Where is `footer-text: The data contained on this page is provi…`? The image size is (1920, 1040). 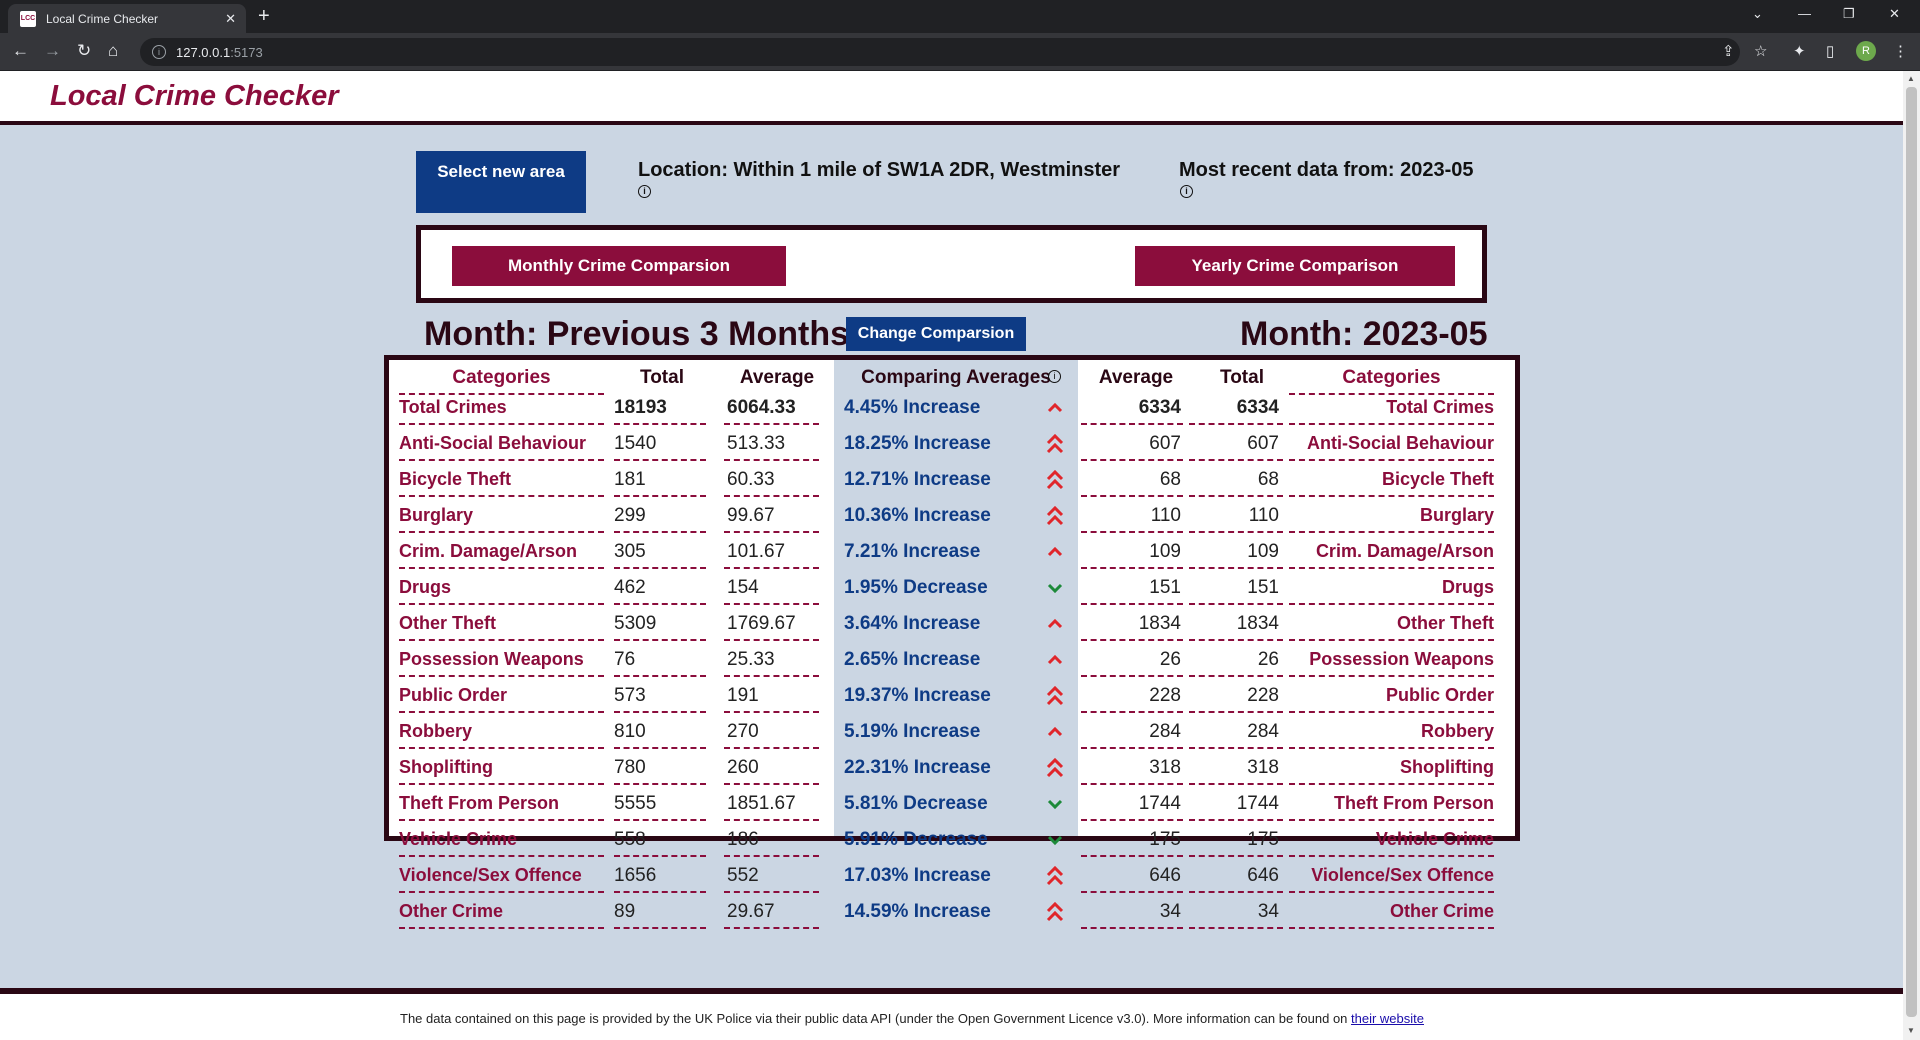
footer-text: The data contained on this page is provi… is located at coordinates (912, 1018).